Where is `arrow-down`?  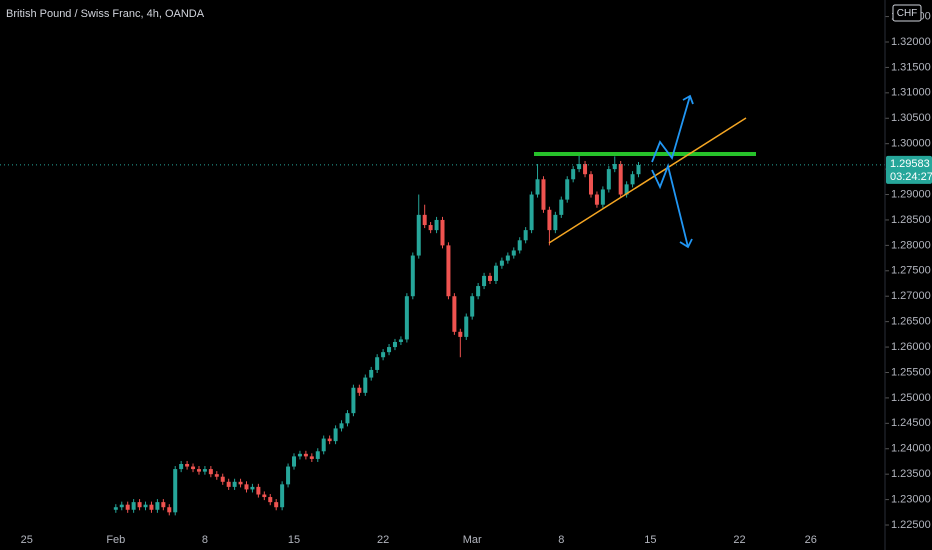
arrow-down is located at coordinates (670, 205).